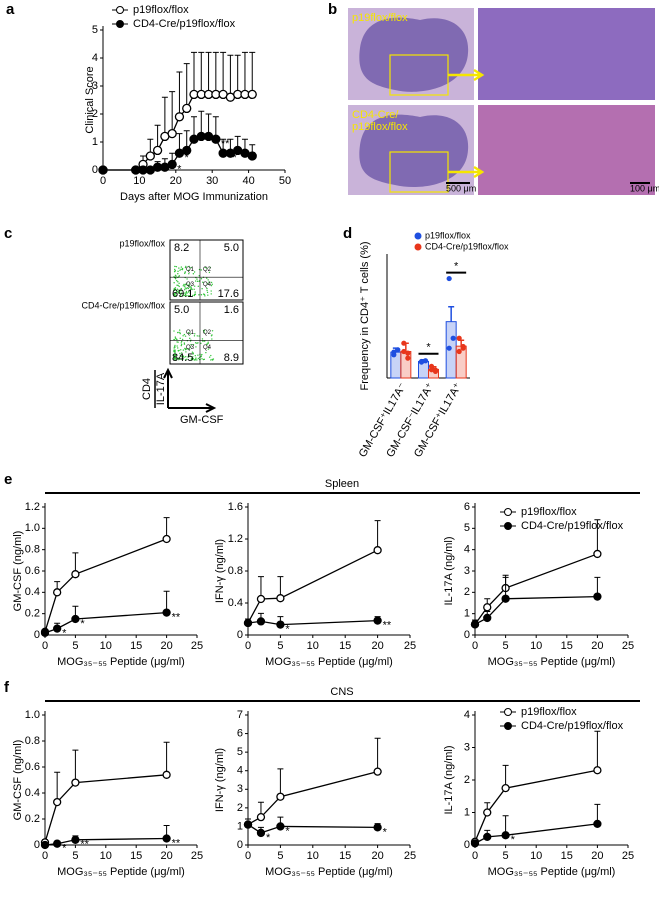 The width and height of the screenshot is (659, 920). What do you see at coordinates (235, 603) in the screenshot?
I see `y-tick-label: 0.4` at bounding box center [235, 603].